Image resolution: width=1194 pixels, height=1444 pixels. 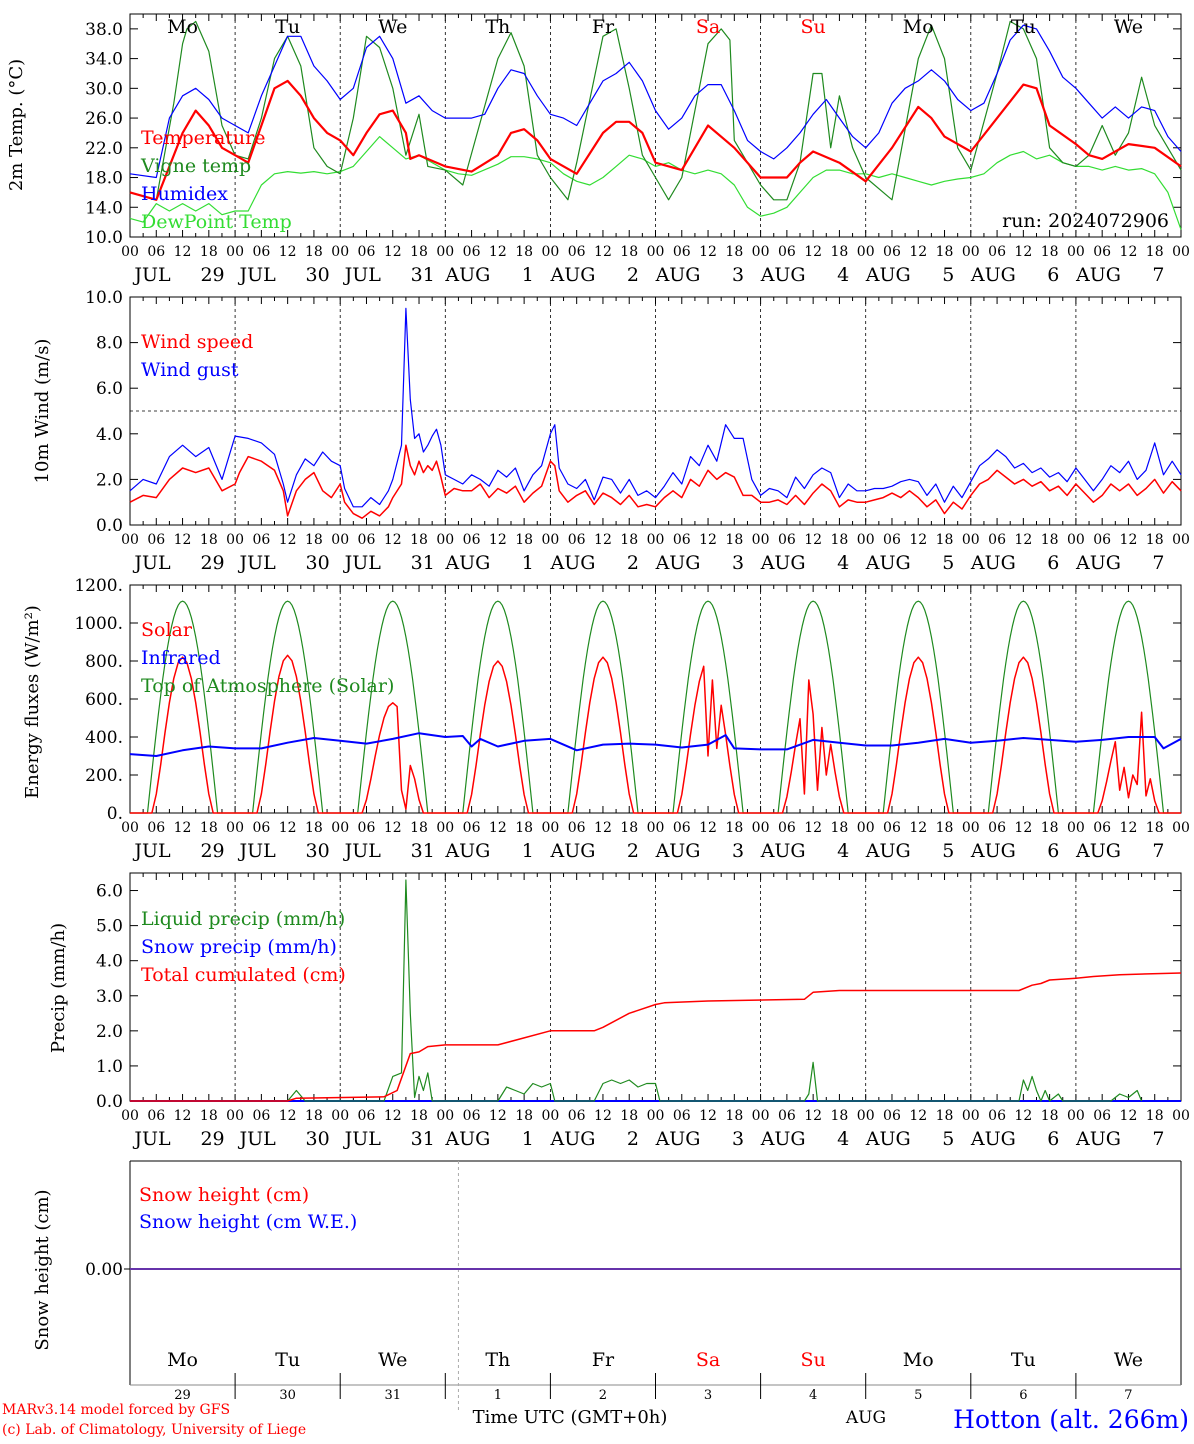 I want to click on precip-ytick-label: 6.0, so click(x=109, y=892).